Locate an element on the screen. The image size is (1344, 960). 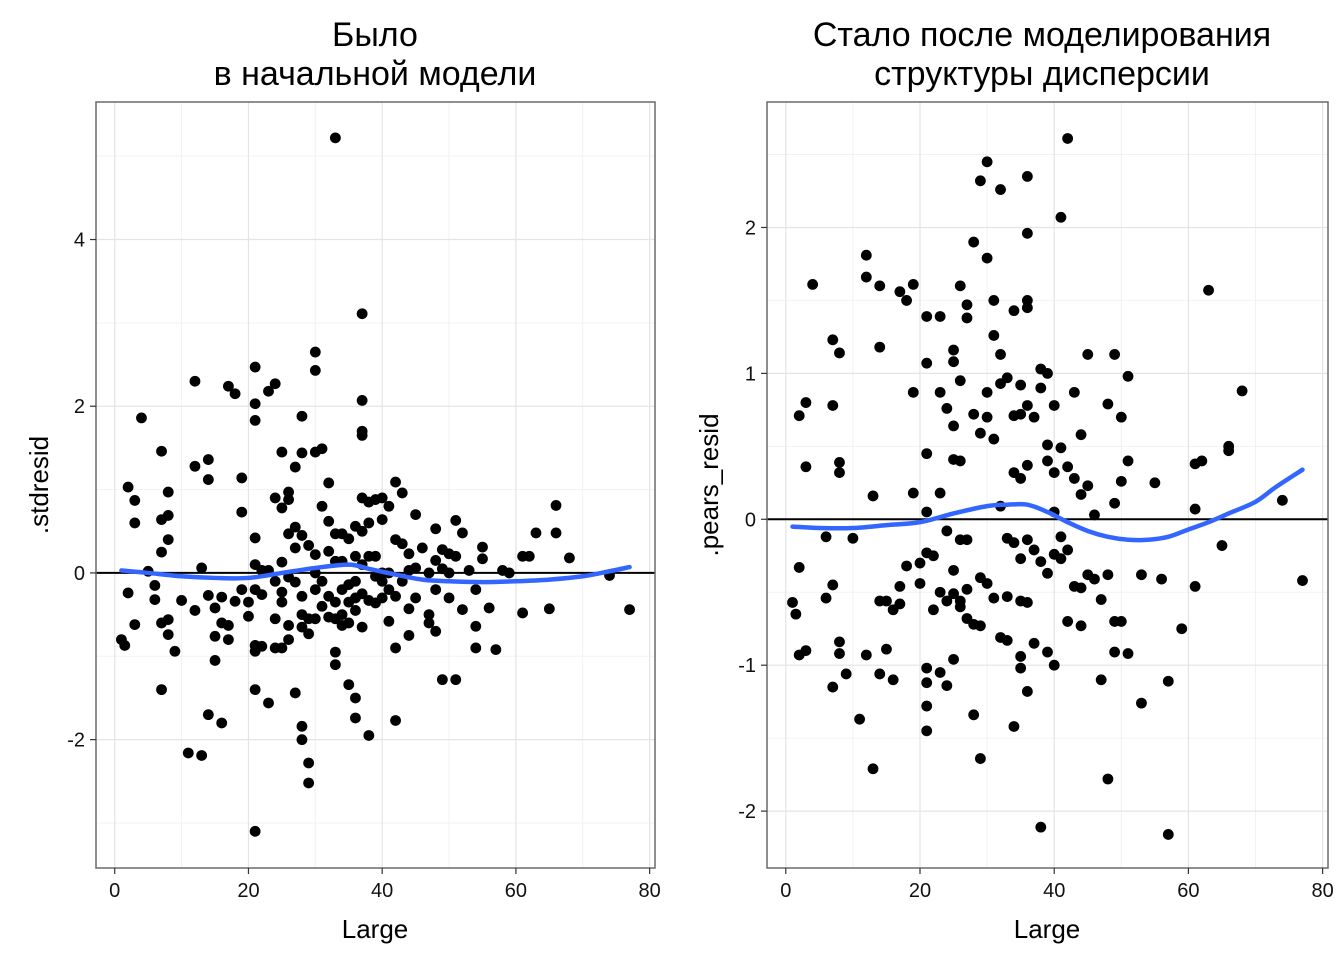
y-axis-label: .stdresid is located at coordinates (39, 485).